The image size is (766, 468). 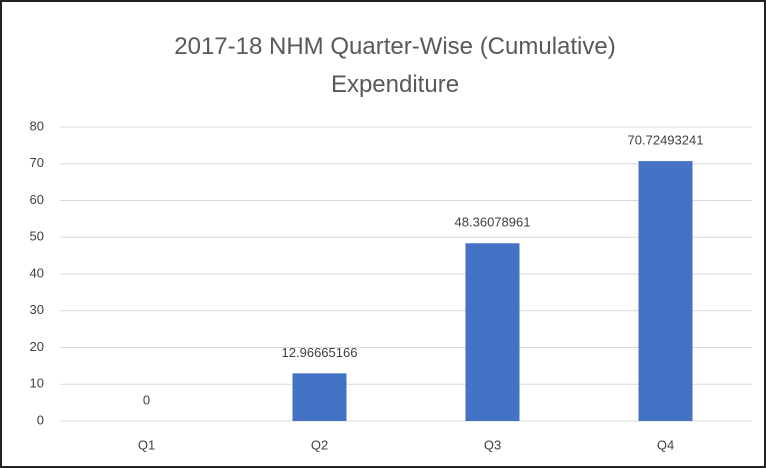 What do you see at coordinates (37, 199) in the screenshot?
I see `y-tick-label: 60` at bounding box center [37, 199].